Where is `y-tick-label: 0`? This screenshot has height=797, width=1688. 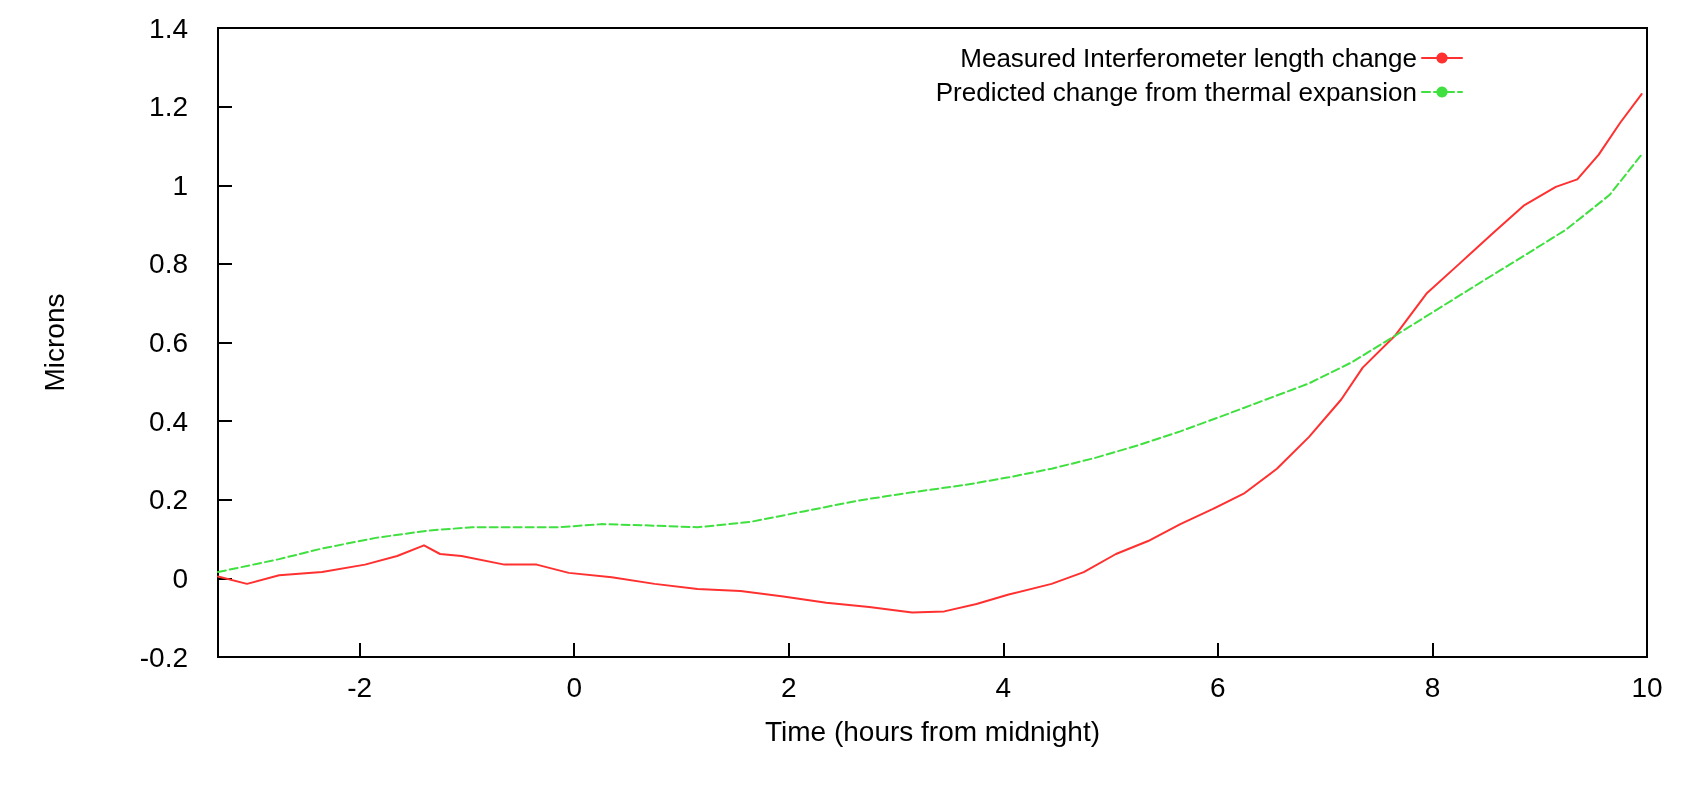 y-tick-label: 0 is located at coordinates (180, 578).